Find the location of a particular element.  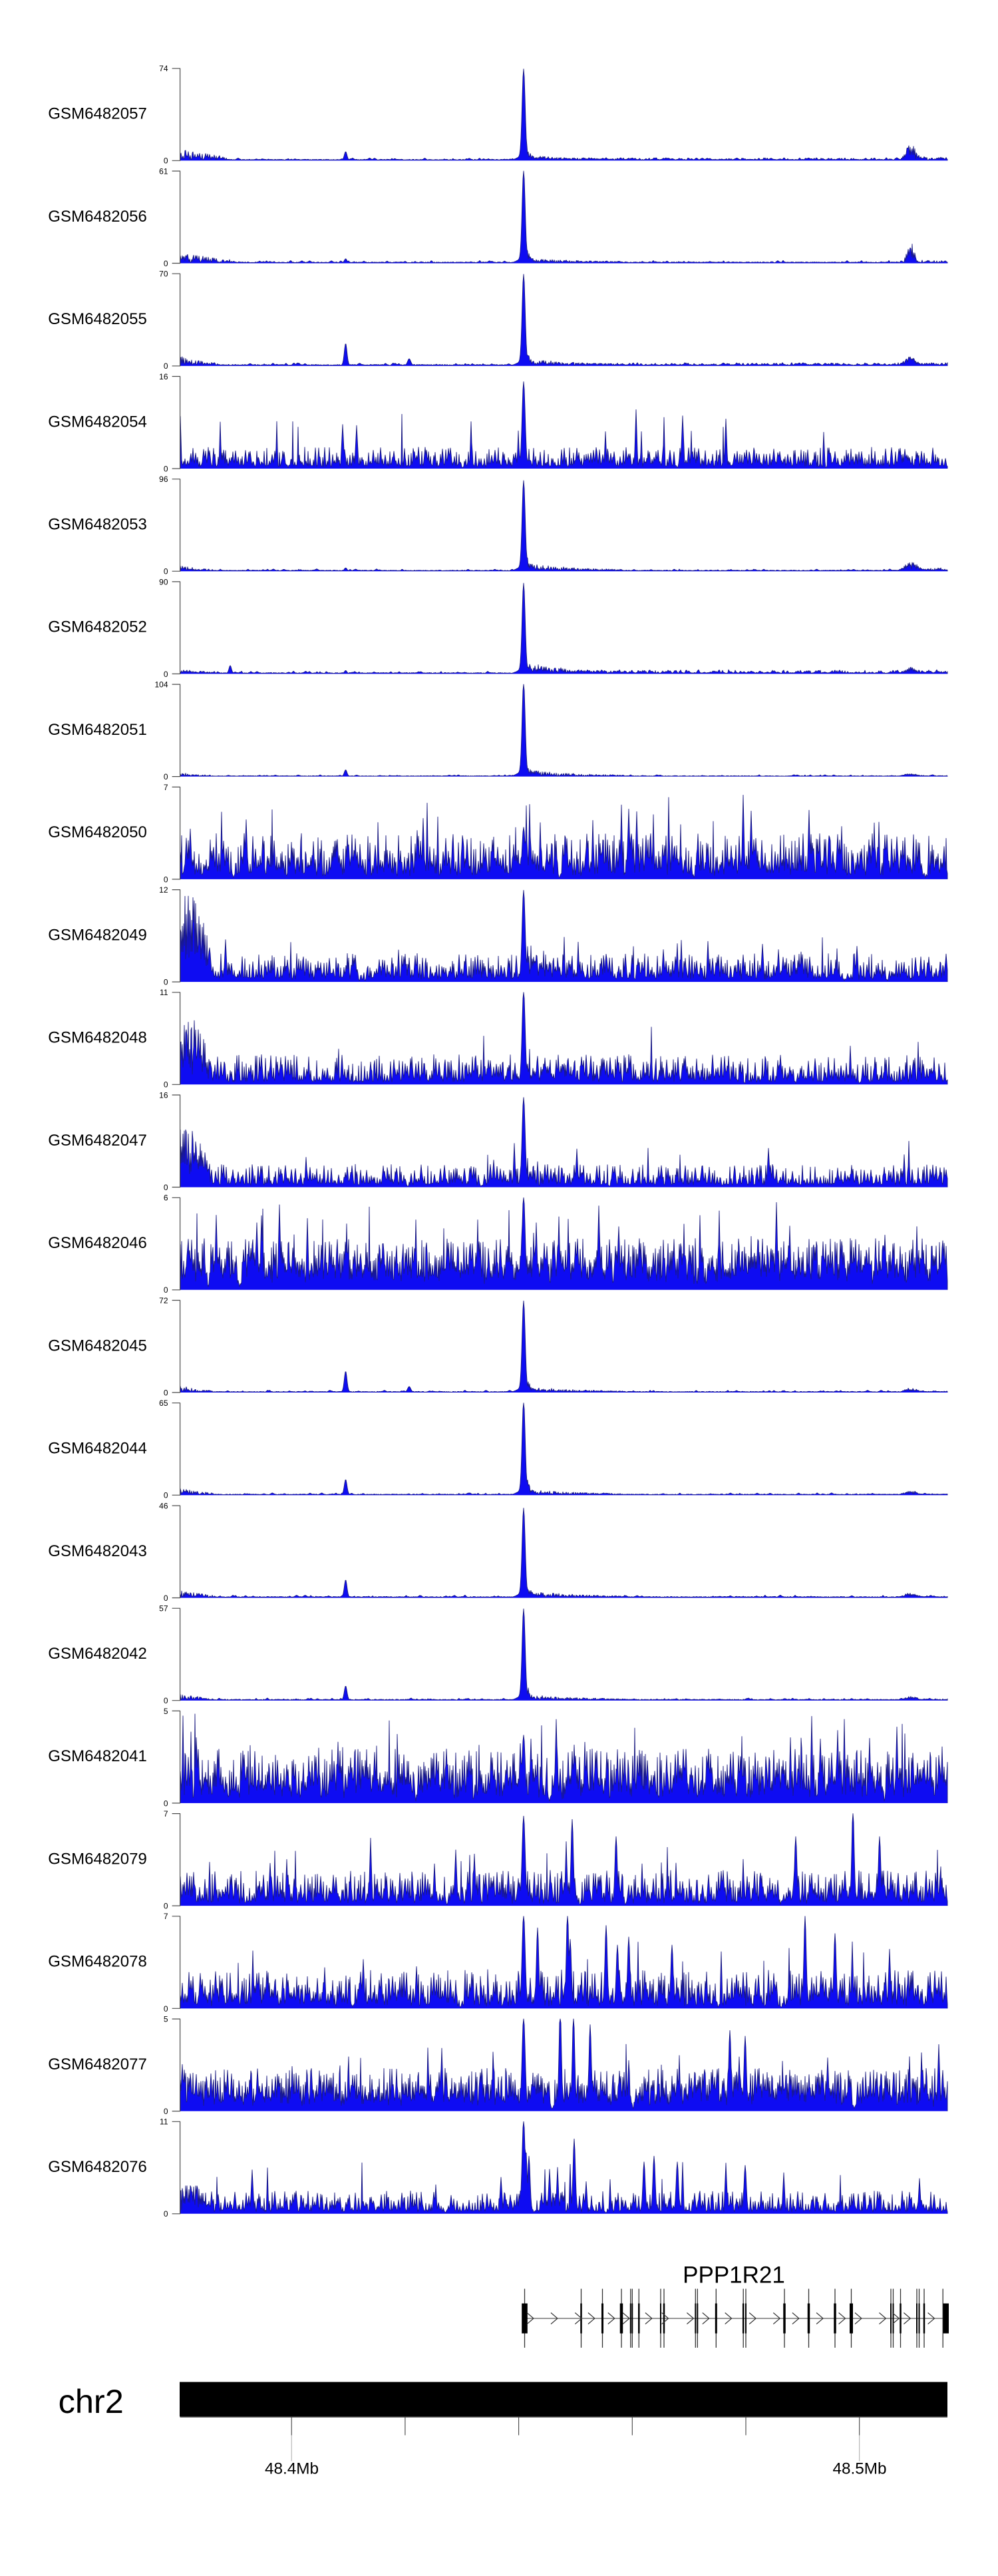

svg-text: GSM6482054 is located at coordinates (97, 422).